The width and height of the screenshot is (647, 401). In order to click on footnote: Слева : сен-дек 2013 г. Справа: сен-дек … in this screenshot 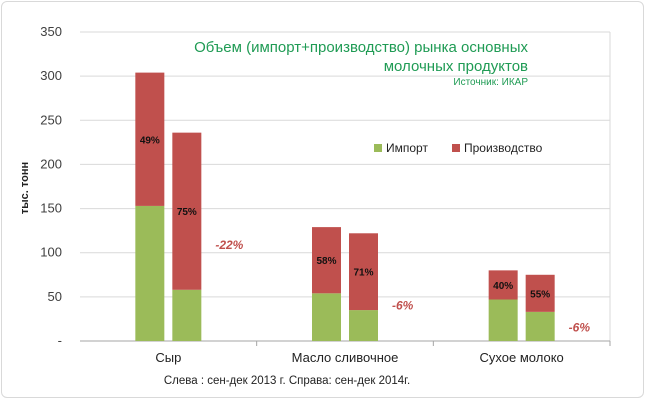, I will do `click(287, 381)`.